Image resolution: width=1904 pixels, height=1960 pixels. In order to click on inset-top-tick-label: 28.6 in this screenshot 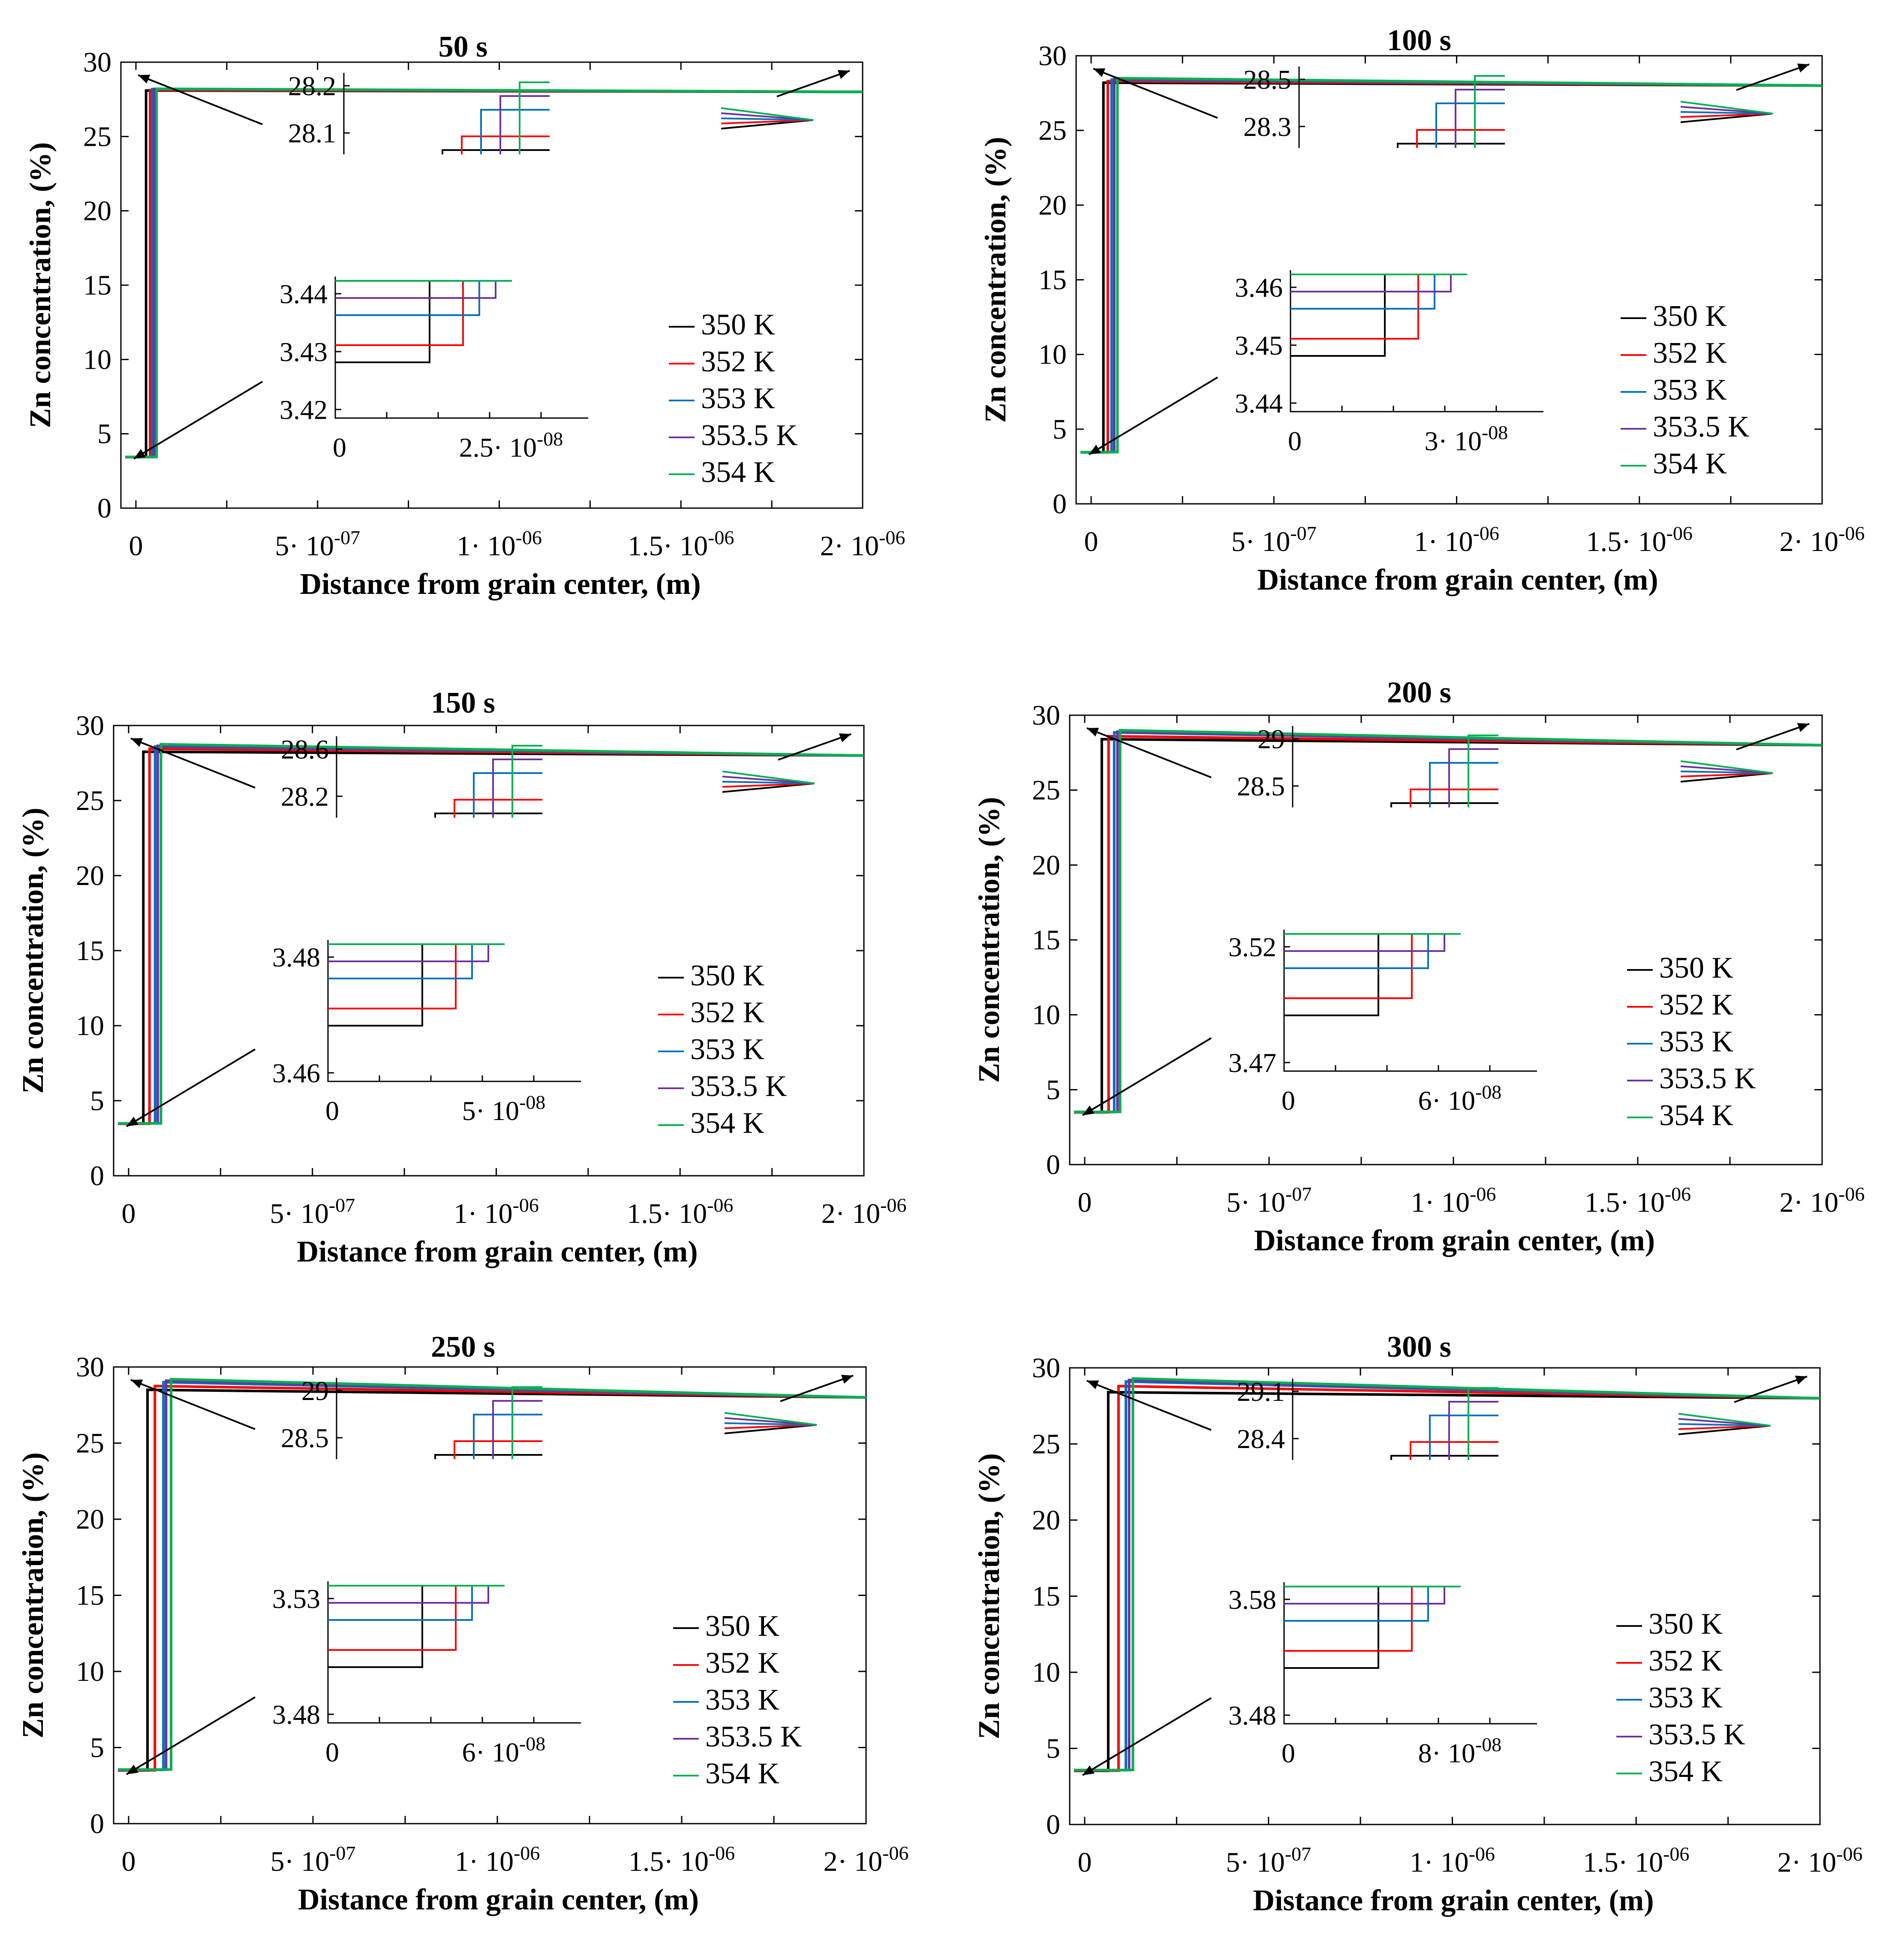, I will do `click(305, 749)`.